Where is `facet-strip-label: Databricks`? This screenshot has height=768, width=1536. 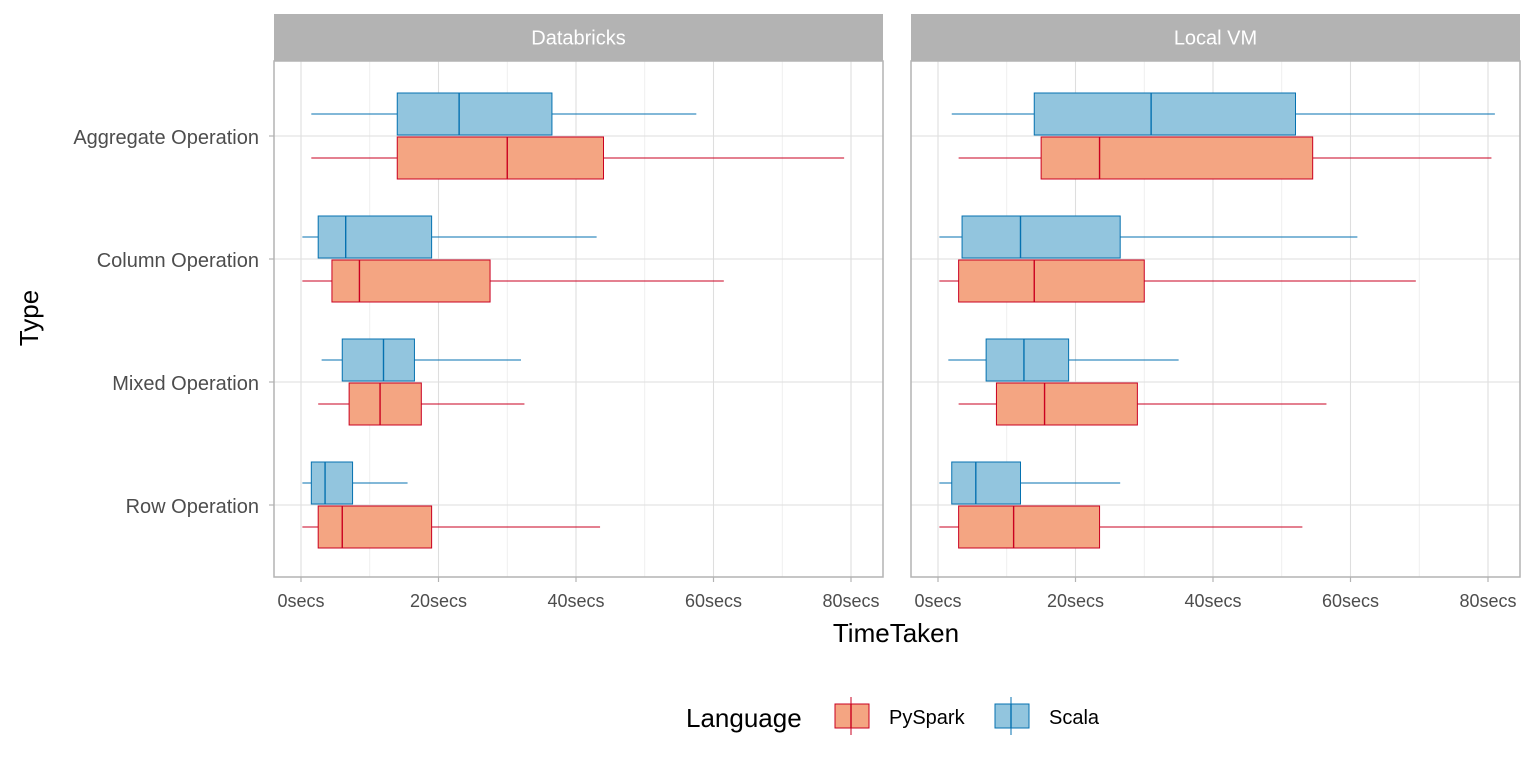
facet-strip-label: Databricks is located at coordinates (578, 39).